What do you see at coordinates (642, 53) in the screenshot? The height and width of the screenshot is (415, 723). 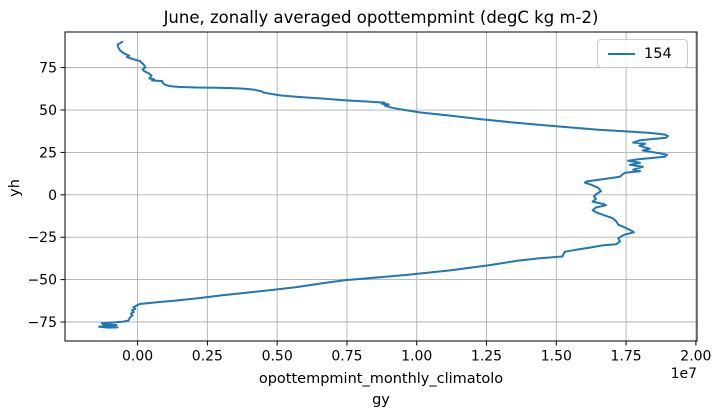 I see `legend: 154` at bounding box center [642, 53].